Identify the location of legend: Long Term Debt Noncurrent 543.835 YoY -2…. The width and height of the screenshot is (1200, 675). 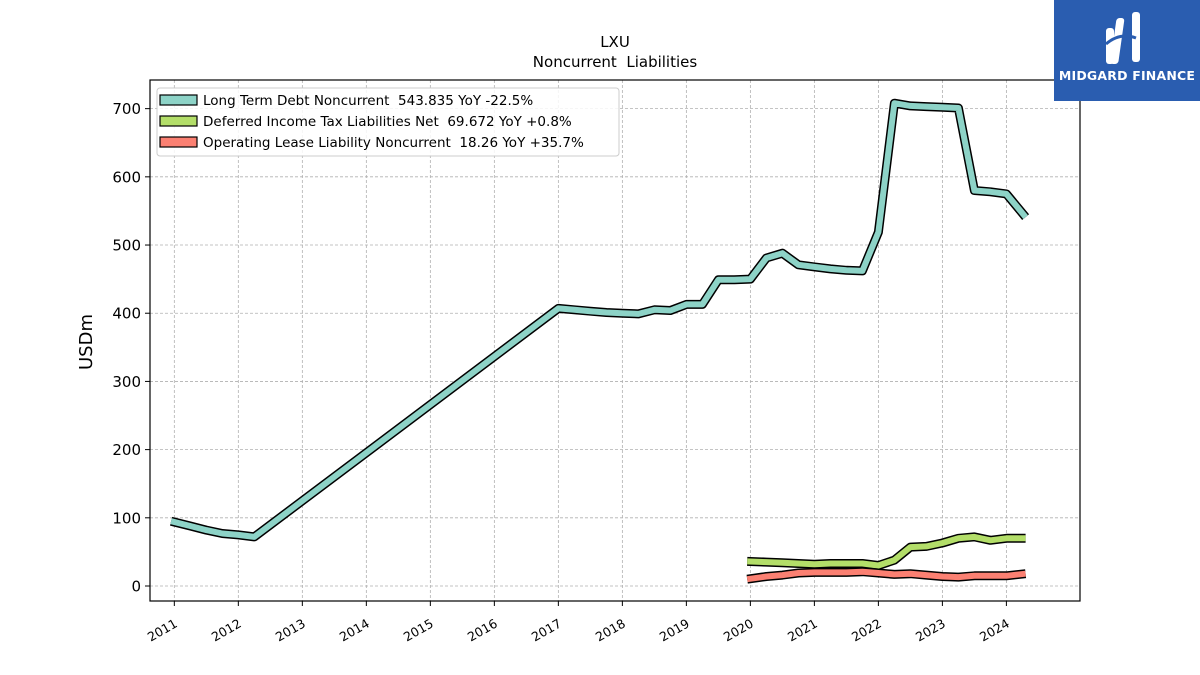
(388, 122).